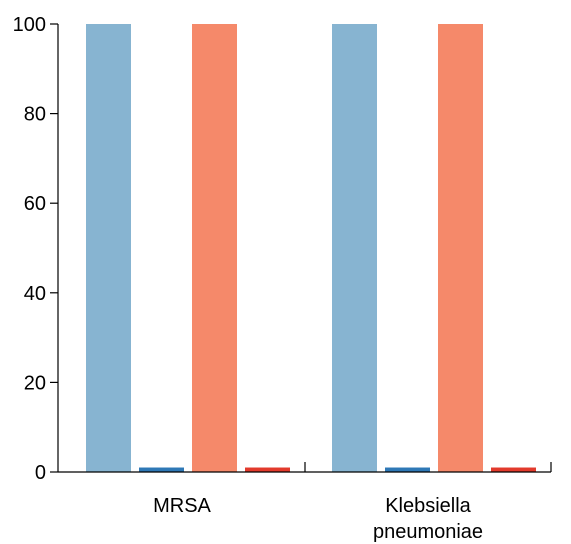 The height and width of the screenshot is (544, 571). What do you see at coordinates (35, 294) in the screenshot?
I see `y-tick-label: 40` at bounding box center [35, 294].